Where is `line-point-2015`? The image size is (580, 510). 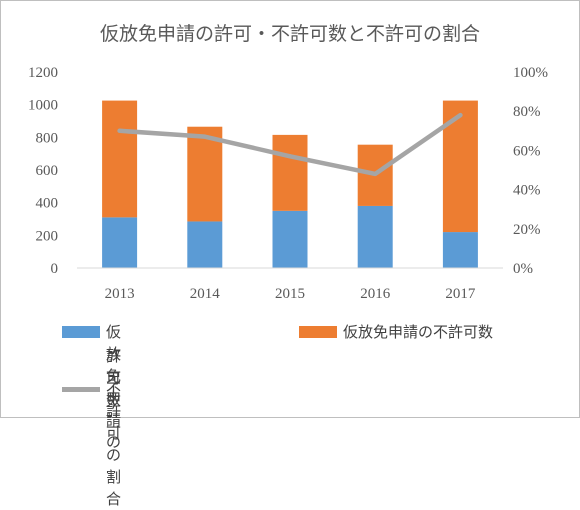 line-point-2015 is located at coordinates (290, 156).